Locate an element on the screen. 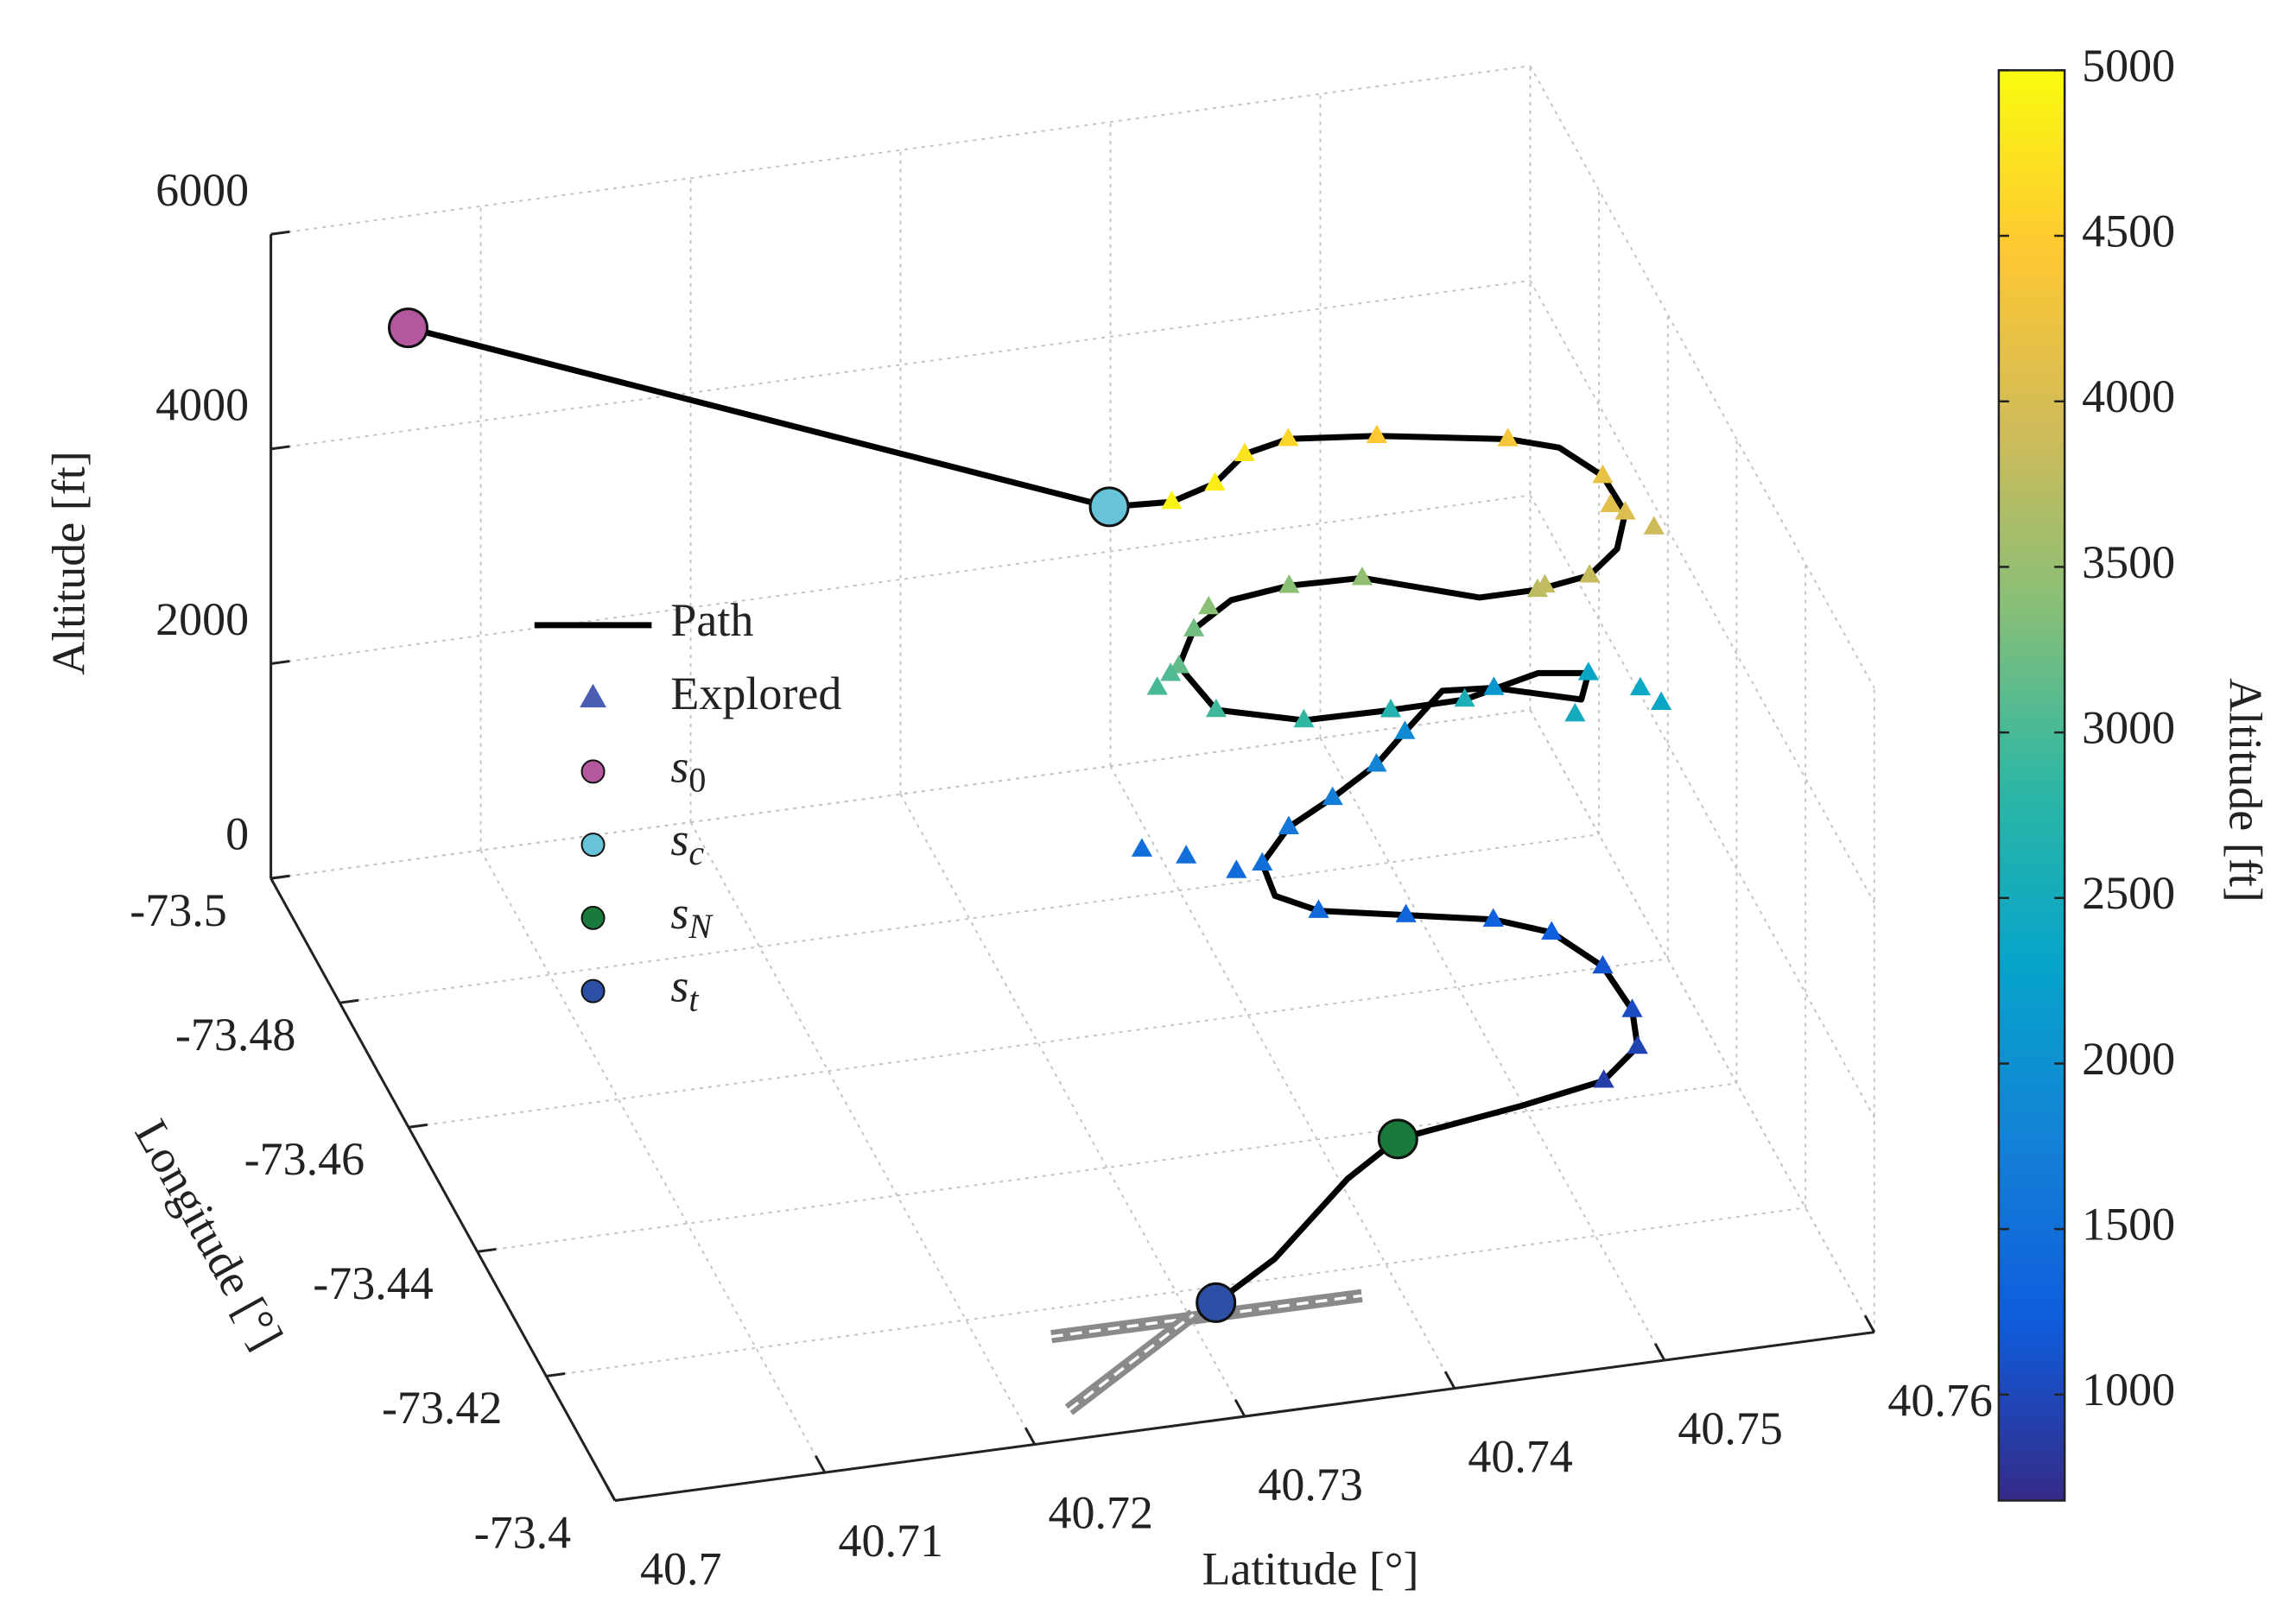  legend-label: st is located at coordinates (684, 989).